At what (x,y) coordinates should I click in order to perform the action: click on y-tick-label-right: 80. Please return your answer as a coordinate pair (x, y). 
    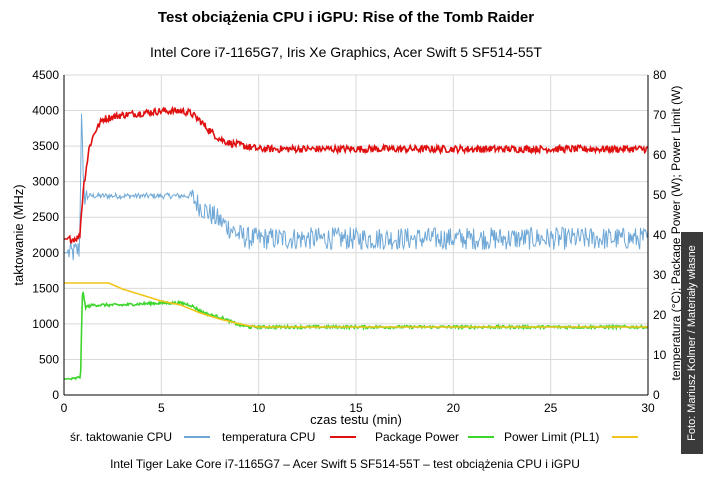
    Looking at the image, I should click on (660, 75).